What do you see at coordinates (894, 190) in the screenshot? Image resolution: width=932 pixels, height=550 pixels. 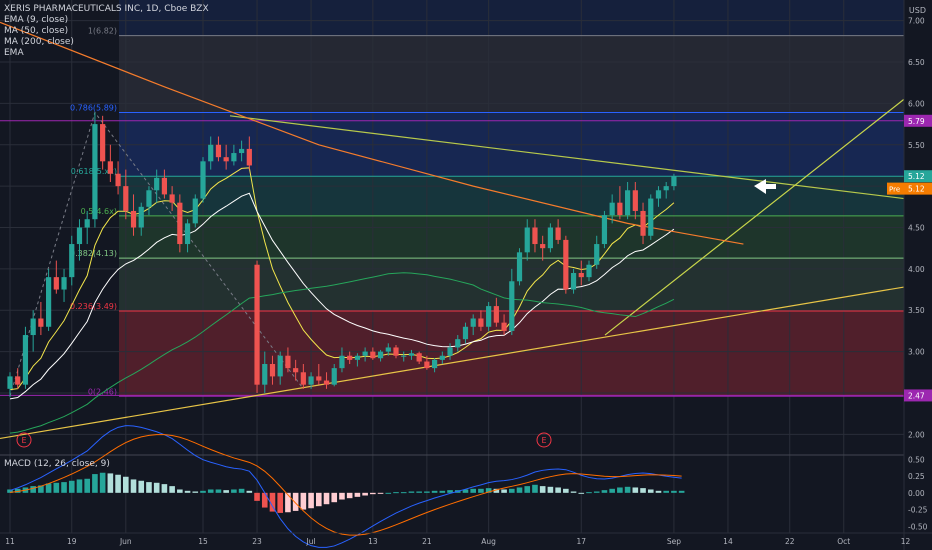 I see `premarket-label: Pre` at bounding box center [894, 190].